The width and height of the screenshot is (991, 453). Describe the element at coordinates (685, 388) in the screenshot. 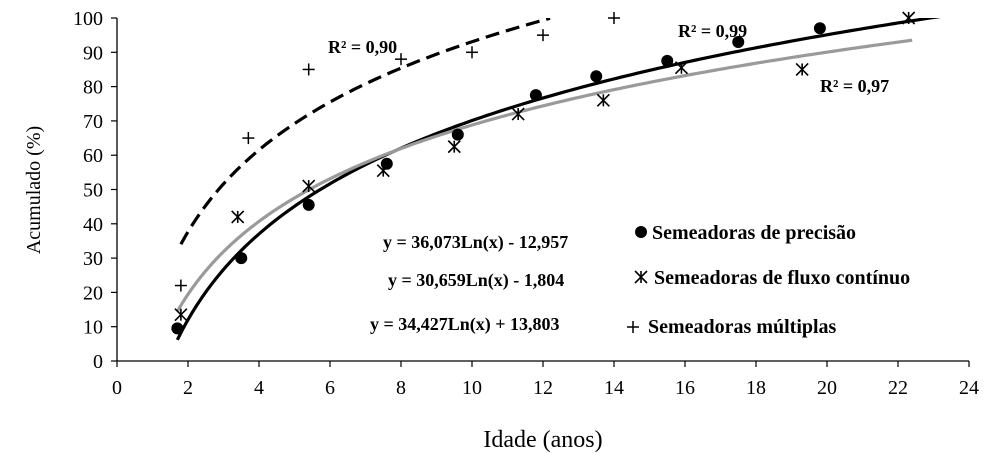

I see `x-tick-label: 16` at that location.